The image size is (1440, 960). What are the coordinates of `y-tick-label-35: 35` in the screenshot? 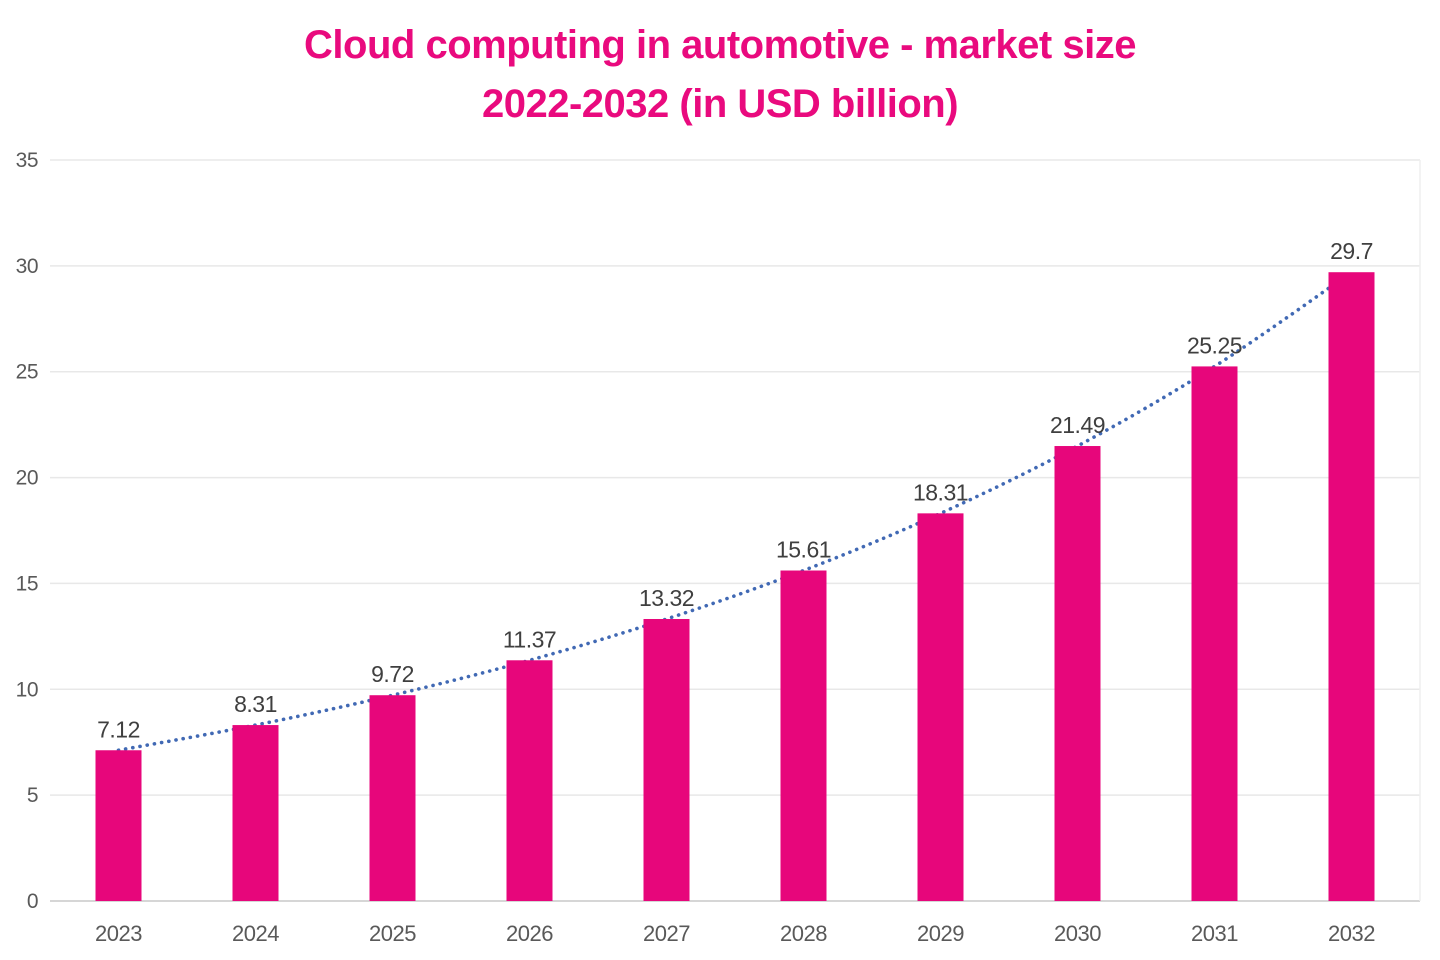 It's located at (27, 160).